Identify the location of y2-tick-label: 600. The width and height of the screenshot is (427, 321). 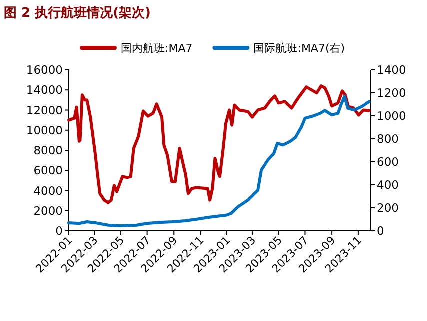
(388, 162).